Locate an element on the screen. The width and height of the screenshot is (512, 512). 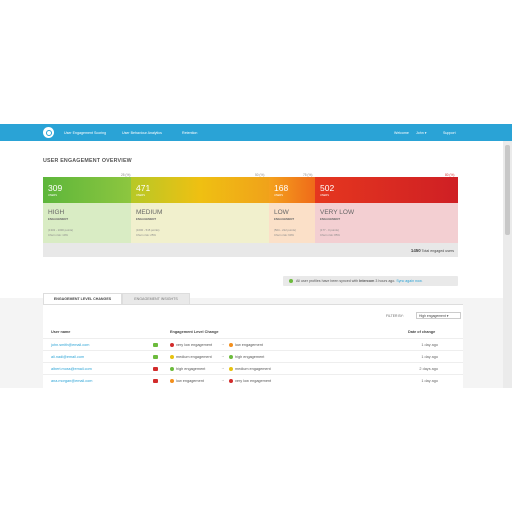
card-level: VERY LOW is located at coordinates (337, 212).